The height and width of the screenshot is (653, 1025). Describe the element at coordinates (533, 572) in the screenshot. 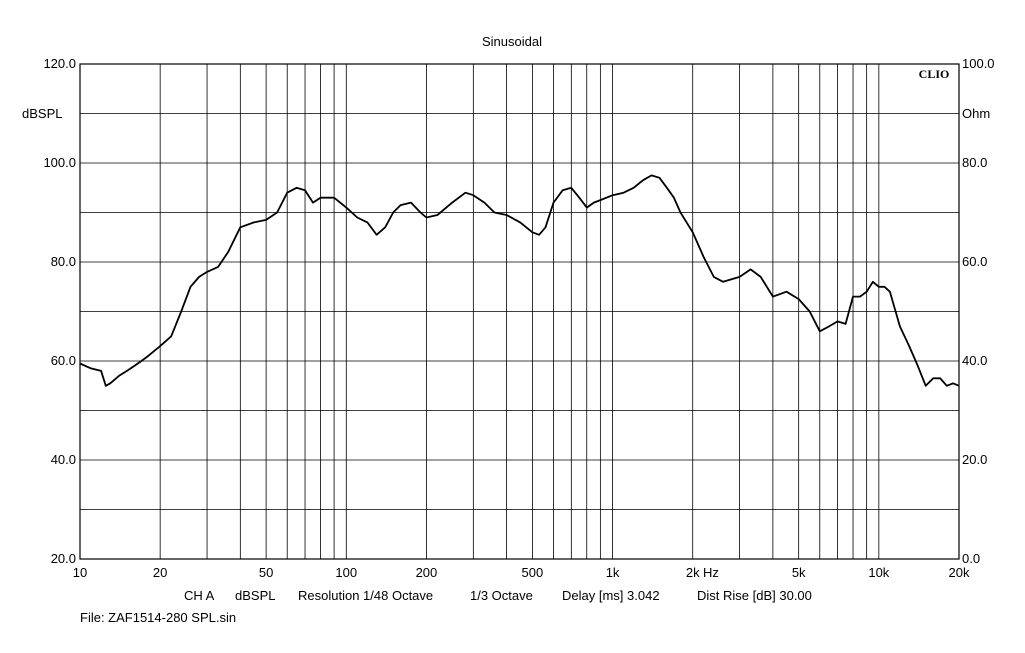

I see `x-tick-label: 500` at that location.